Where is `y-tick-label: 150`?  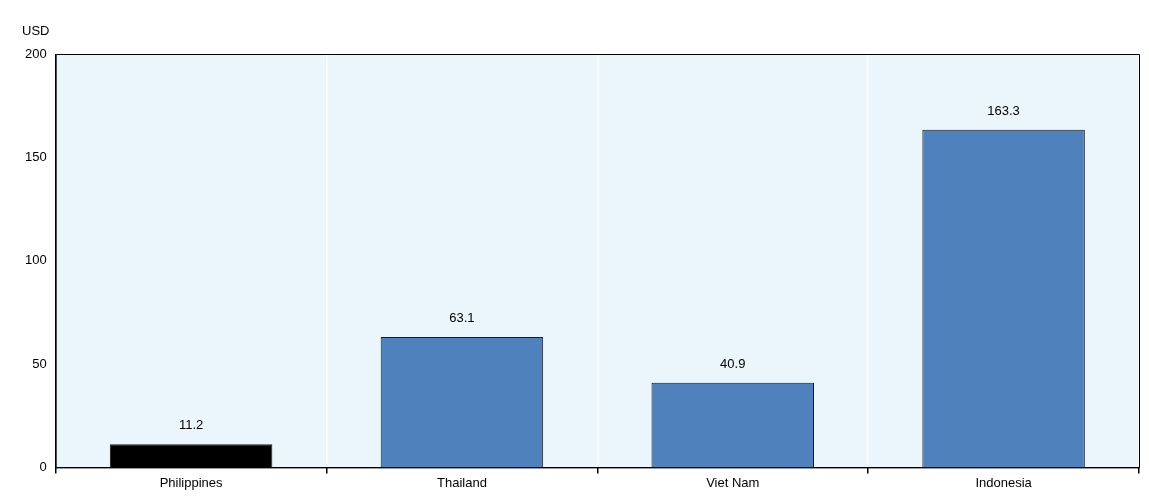 y-tick-label: 150 is located at coordinates (35, 156).